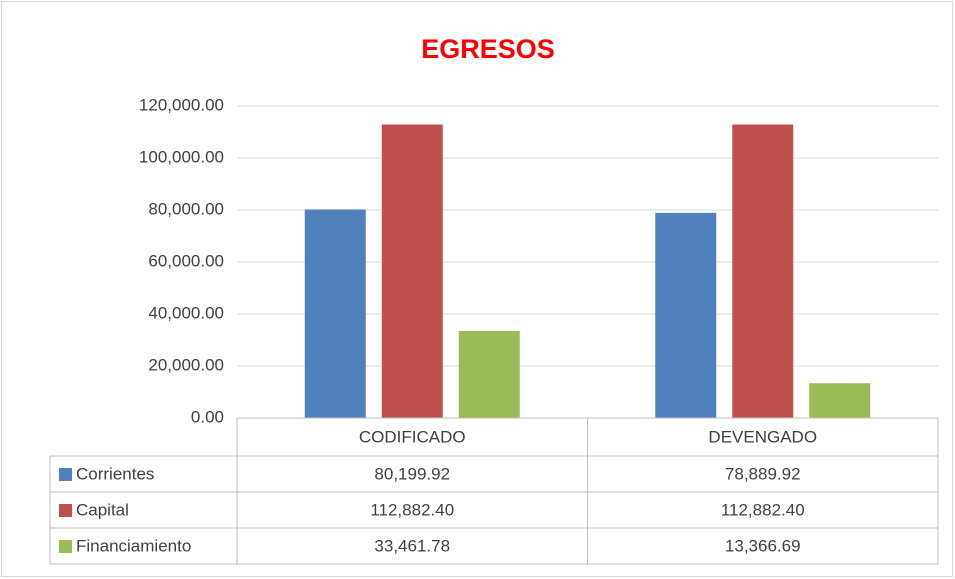  Describe the element at coordinates (488, 49) in the screenshot. I see `chart-title: EGRESOS` at that location.